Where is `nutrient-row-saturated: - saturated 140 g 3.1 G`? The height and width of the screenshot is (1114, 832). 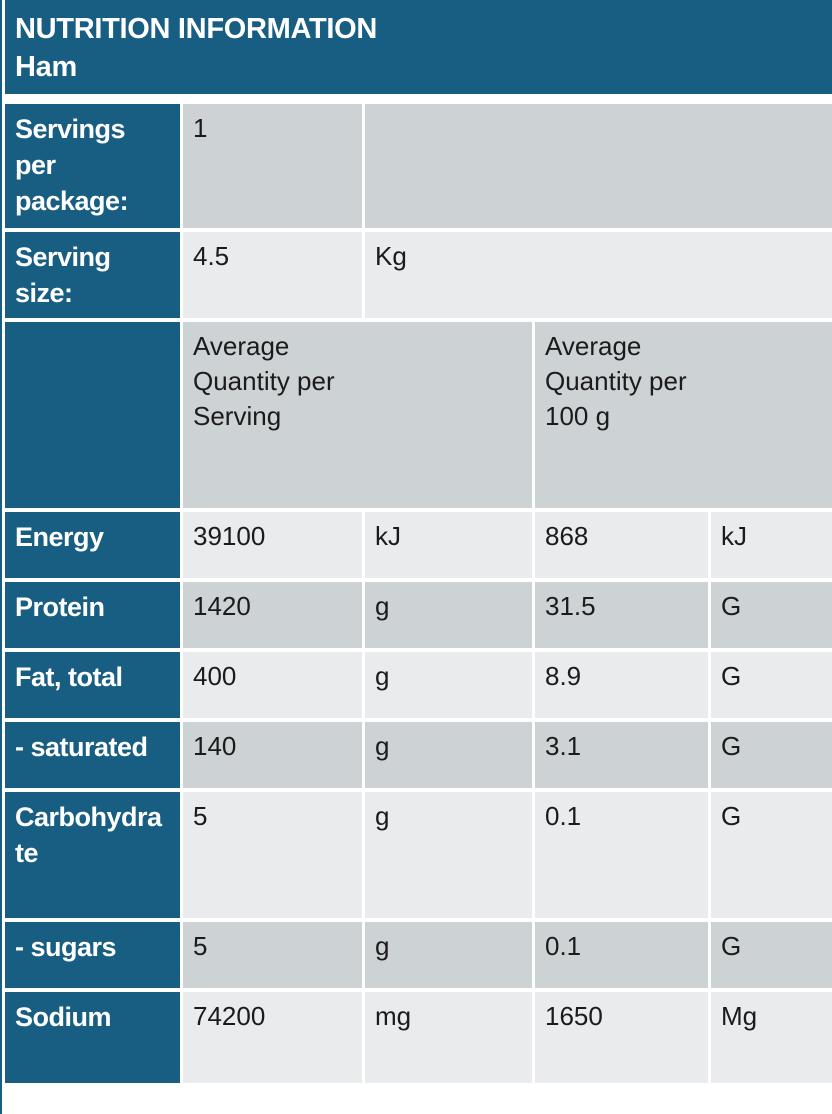 nutrient-row-saturated: - saturated 140 g 3.1 G is located at coordinates (418, 756).